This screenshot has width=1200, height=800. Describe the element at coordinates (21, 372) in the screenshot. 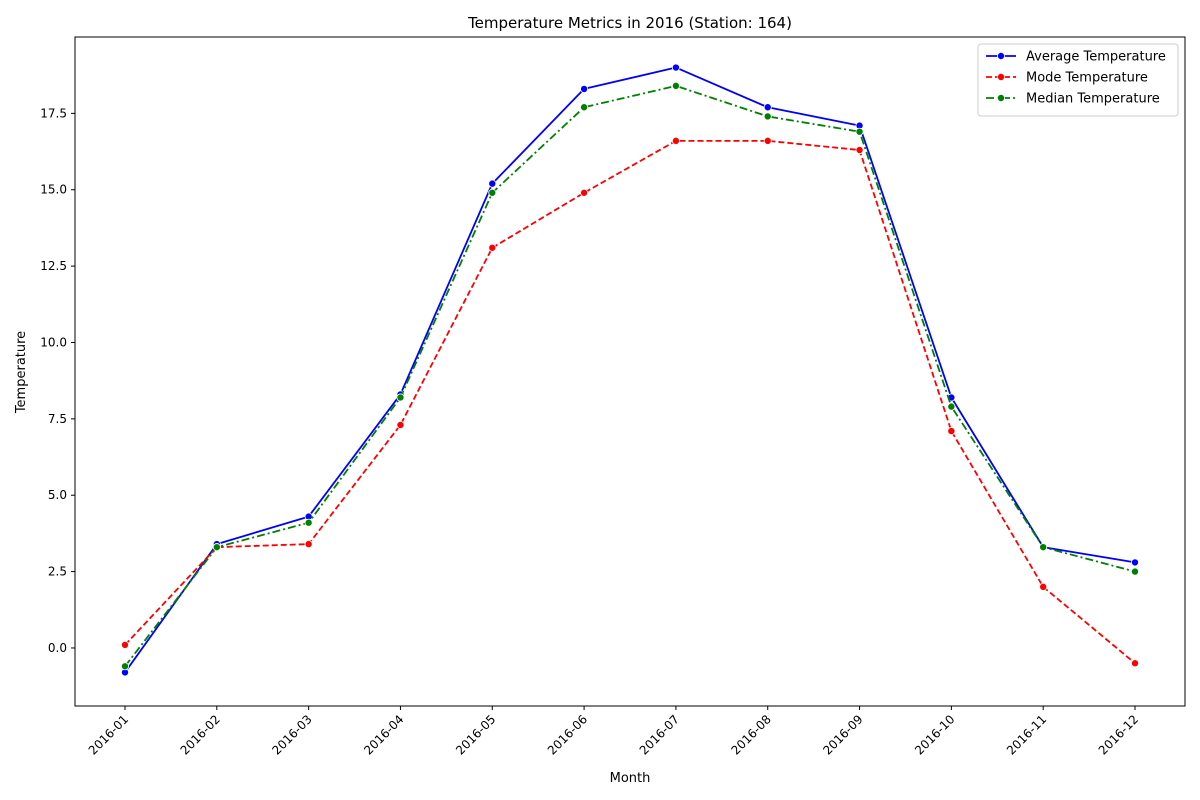

I see `y-axis-label: Temperature` at that location.